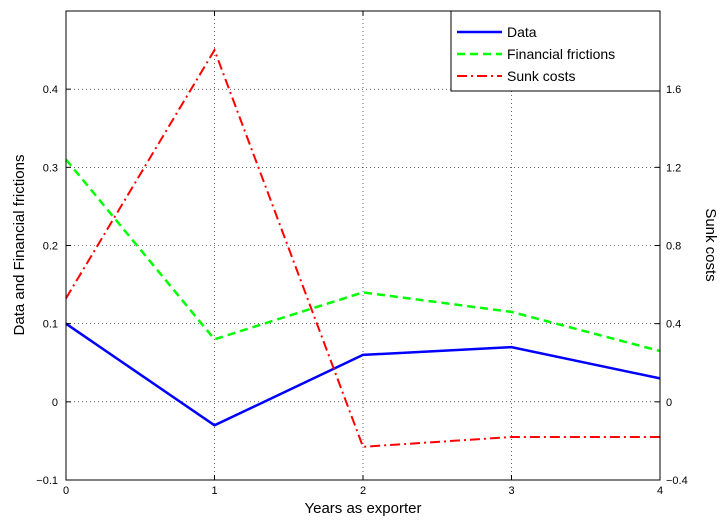 This screenshot has width=722, height=521. What do you see at coordinates (511, 491) in the screenshot?
I see `x-tick-label: 3` at bounding box center [511, 491].